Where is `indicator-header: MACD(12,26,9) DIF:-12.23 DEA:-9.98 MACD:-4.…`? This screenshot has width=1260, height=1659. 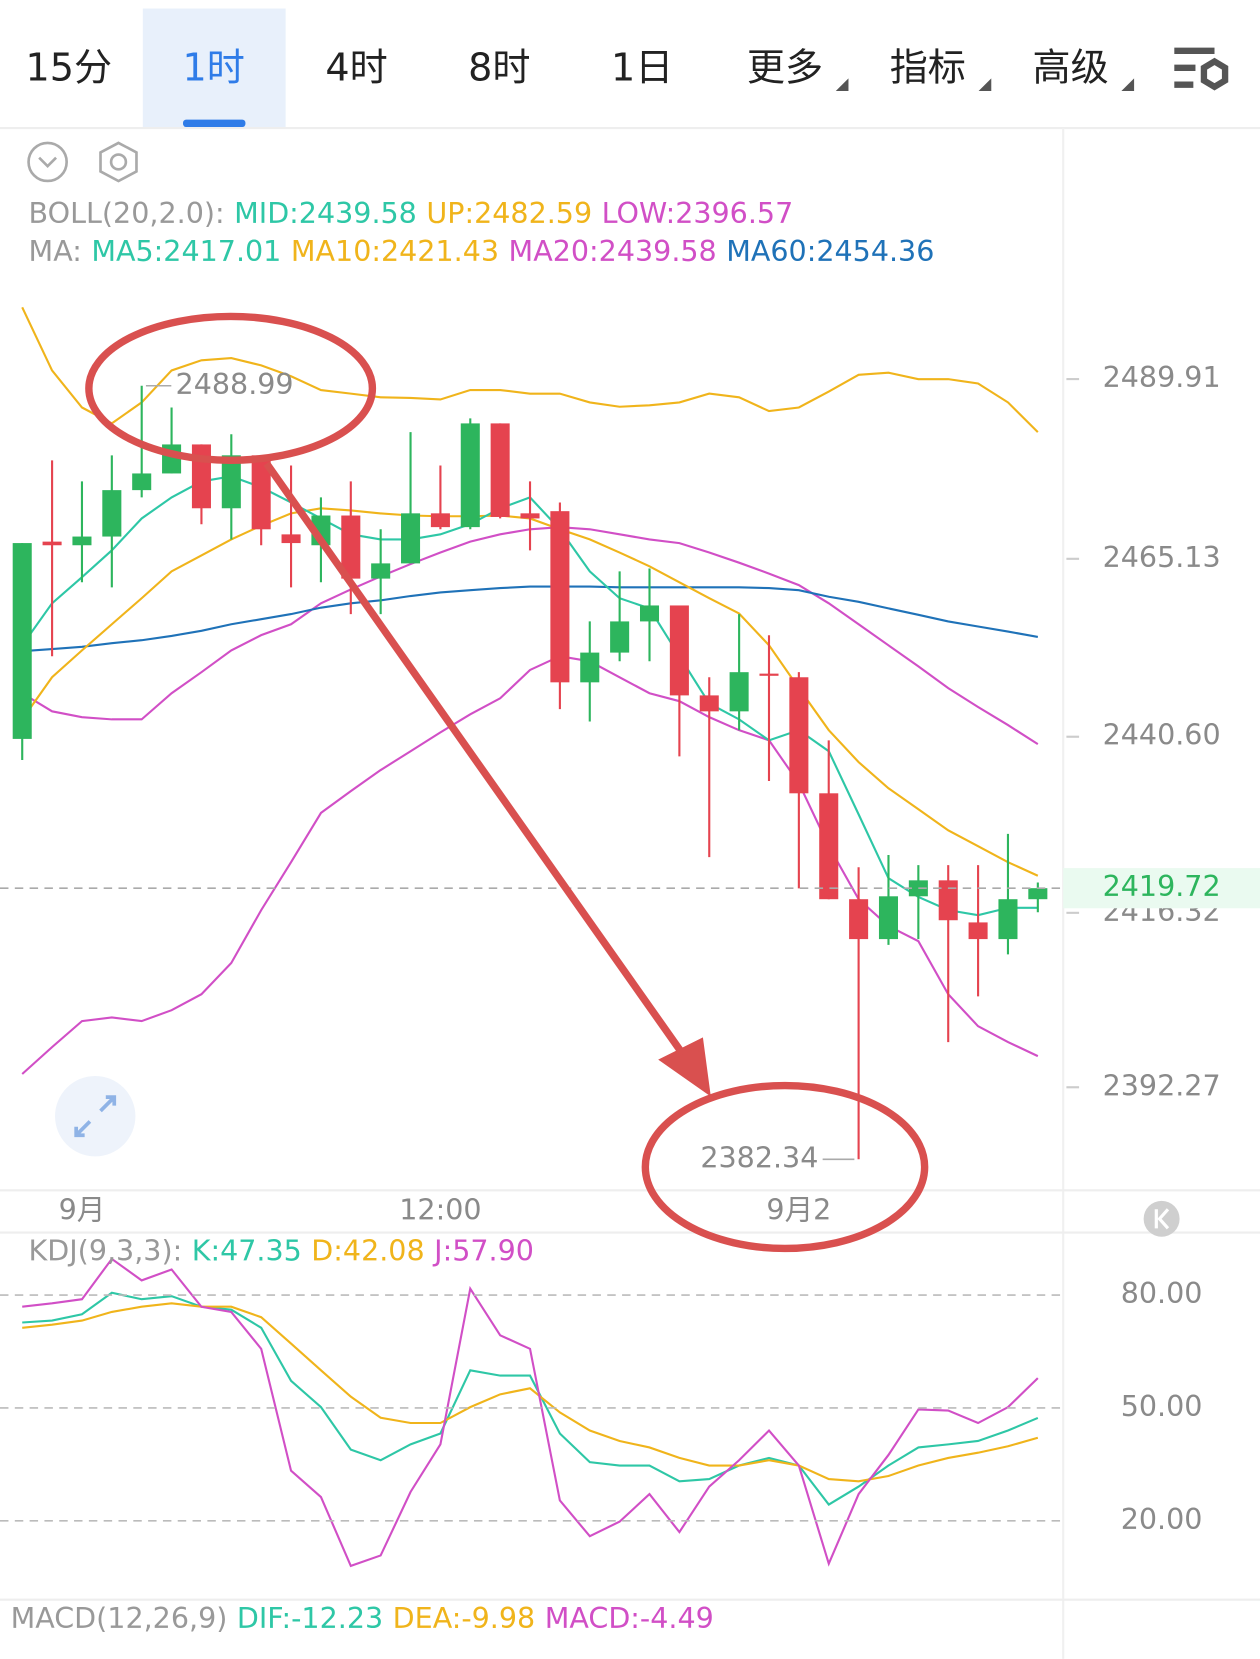
indicator-header: MACD(12,26,9) DIF:-12.23 DEA:-9.98 MACD:-4.… is located at coordinates (362, 1618).